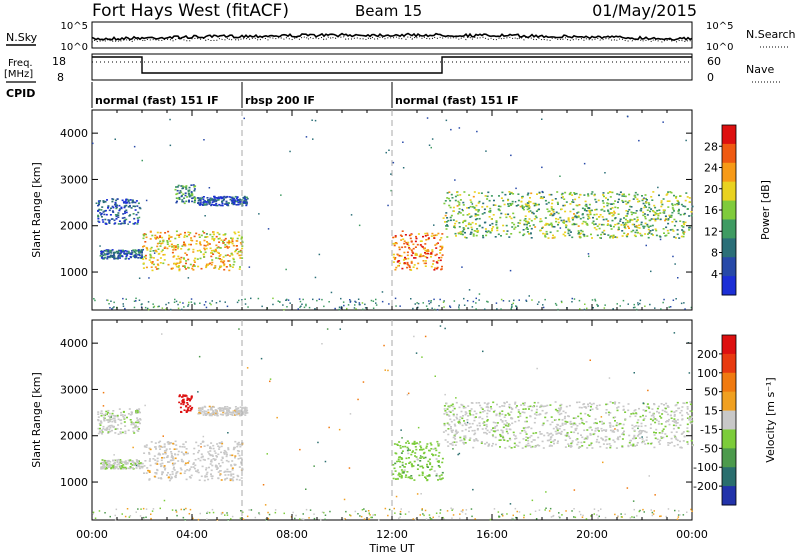 The width and height of the screenshot is (800, 554). What do you see at coordinates (74, 389) in the screenshot?
I see `y-tick-label: 3000` at bounding box center [74, 389].